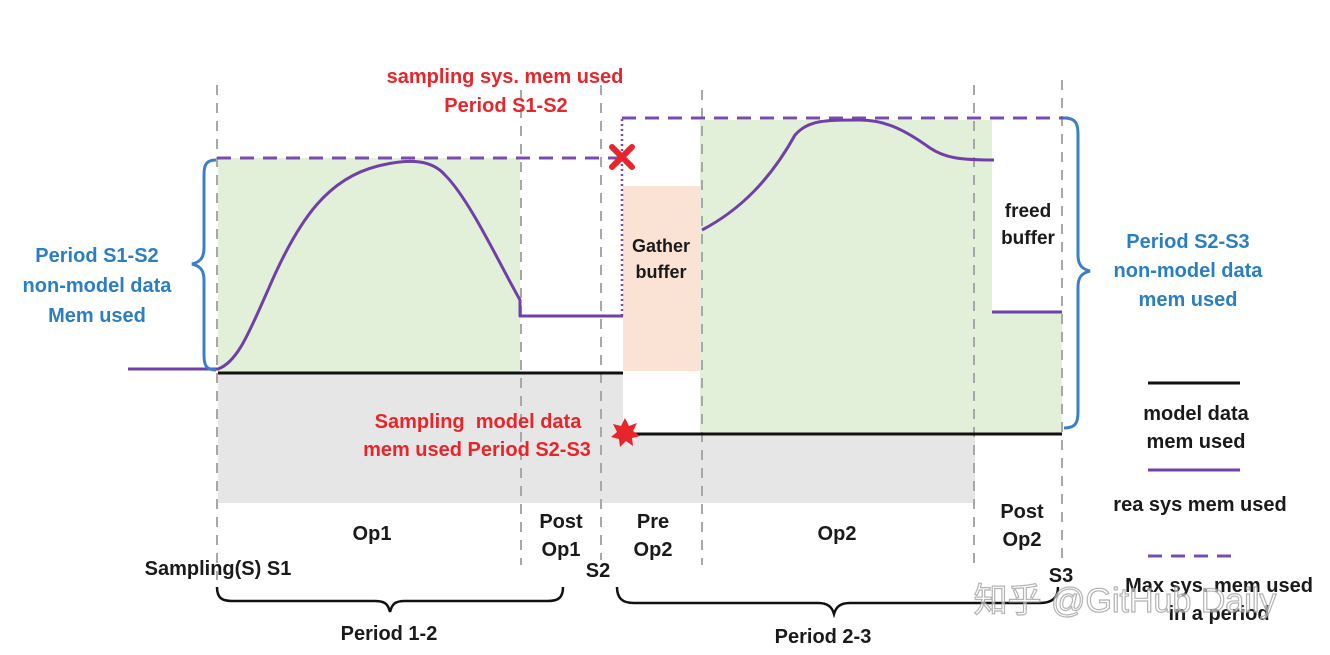  I want to click on left-brace-label-line3: Mem used, so click(97, 316).